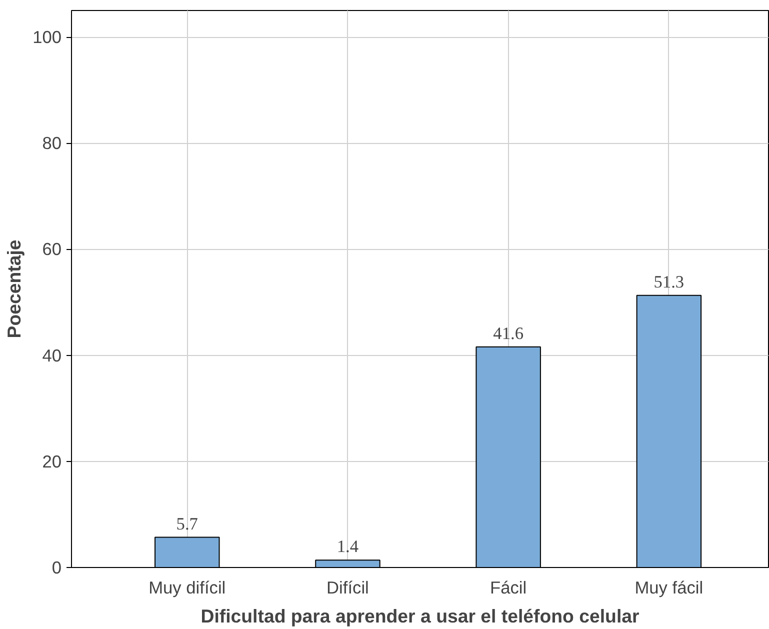  What do you see at coordinates (669, 588) in the screenshot?
I see `x-tick-label: Muy fácil` at bounding box center [669, 588].